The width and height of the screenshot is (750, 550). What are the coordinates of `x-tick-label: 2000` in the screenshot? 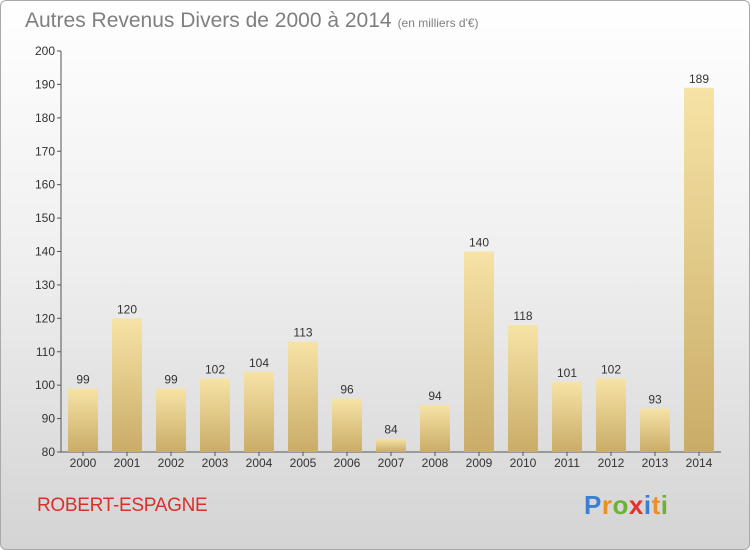 It's located at (83, 463).